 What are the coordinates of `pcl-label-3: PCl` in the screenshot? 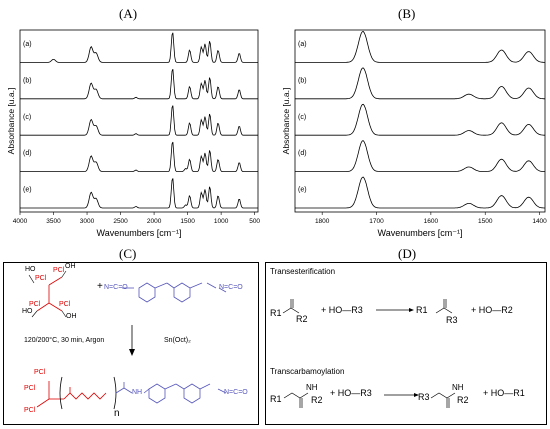 It's located at (35, 304).